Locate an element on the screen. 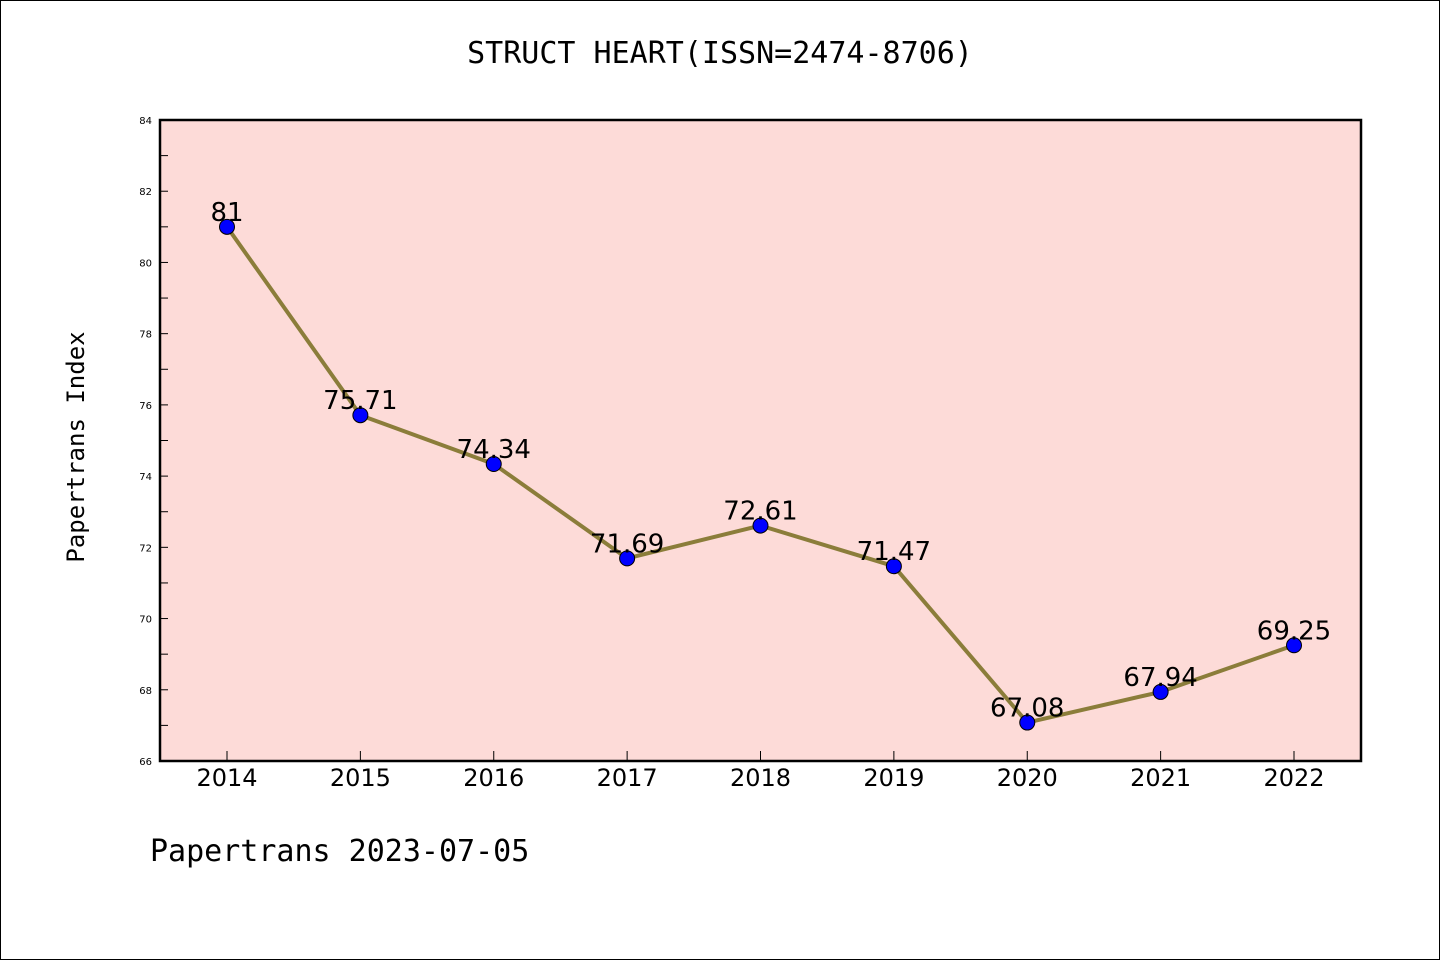 The image size is (1440, 960). x-axis: 2014 2015 2016 2017 2018 2019 2020 2021 2022 is located at coordinates (760, 771).